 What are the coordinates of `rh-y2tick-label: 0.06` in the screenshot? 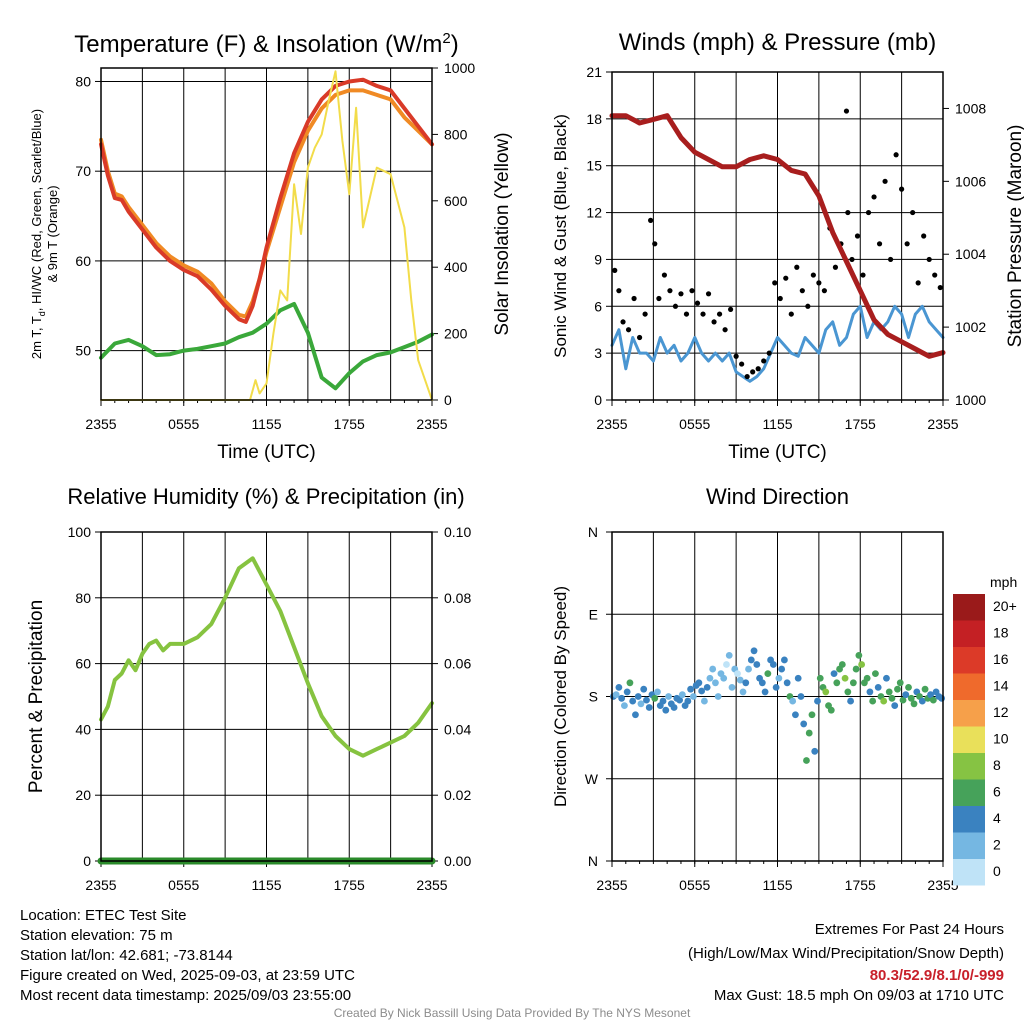 It's located at (457, 664).